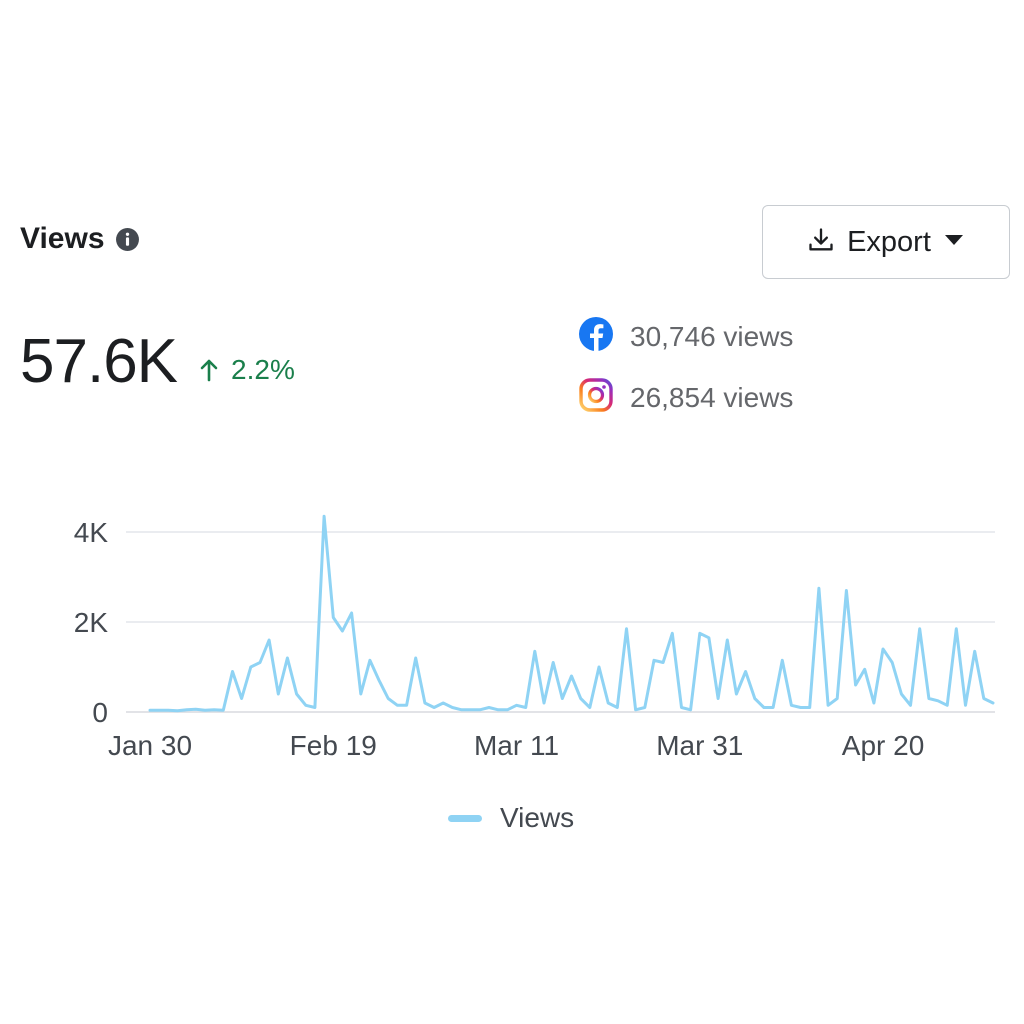 The width and height of the screenshot is (1024, 1024). Describe the element at coordinates (209, 370) in the screenshot. I see `arrow-up-icon` at that location.